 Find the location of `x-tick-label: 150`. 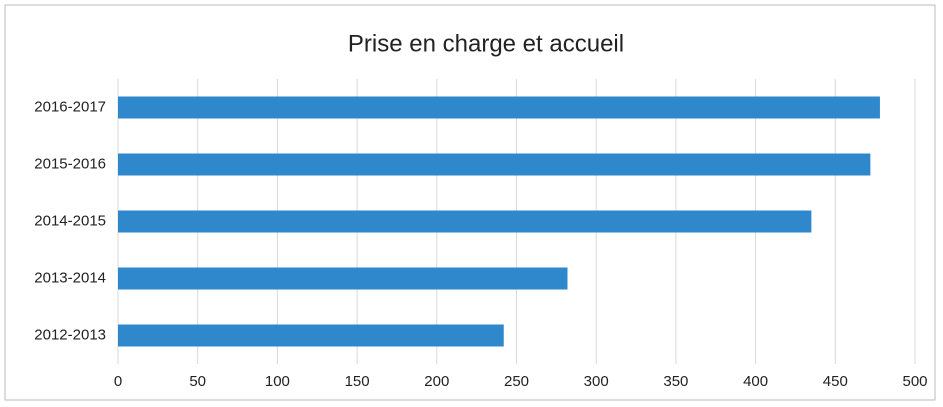

x-tick-label: 150 is located at coordinates (357, 381).